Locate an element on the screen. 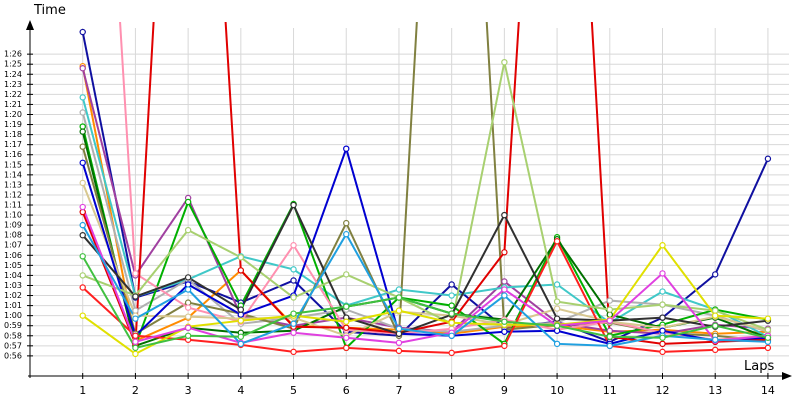 This screenshot has height=400, width=800. y-tick-label: 1:05 is located at coordinates (13, 265).